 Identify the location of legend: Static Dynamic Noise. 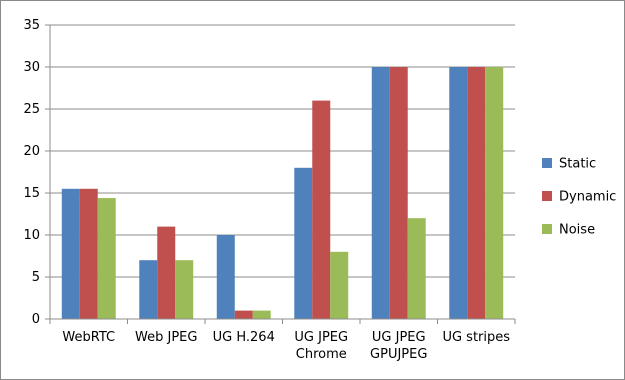
(579, 197).